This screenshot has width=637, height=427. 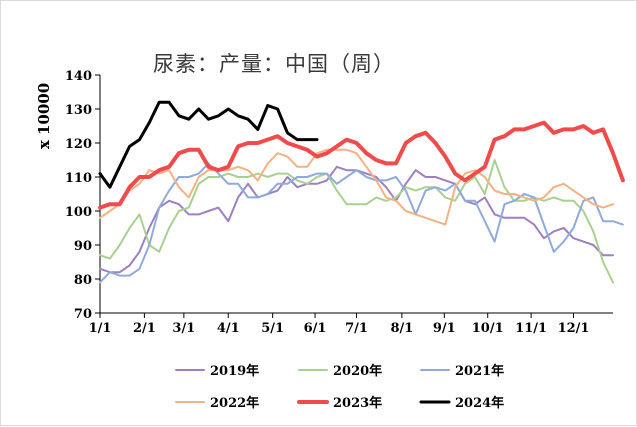 I want to click on y-tick-label: 130, so click(x=78, y=110).